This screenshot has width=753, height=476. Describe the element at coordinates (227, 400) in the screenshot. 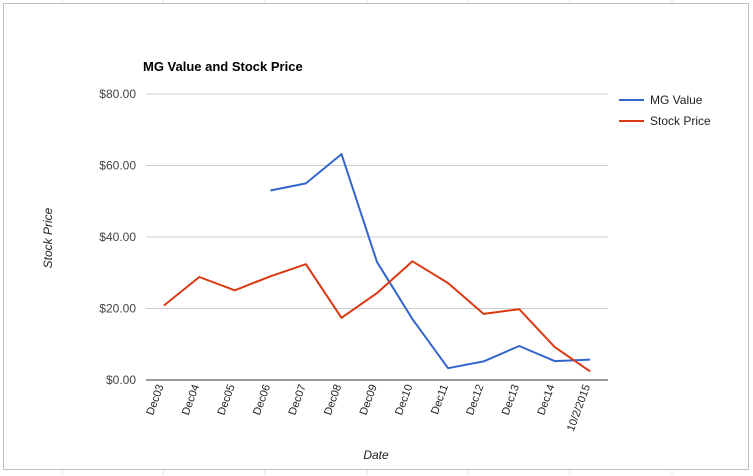

I see `x-tick-label: Dec05` at that location.